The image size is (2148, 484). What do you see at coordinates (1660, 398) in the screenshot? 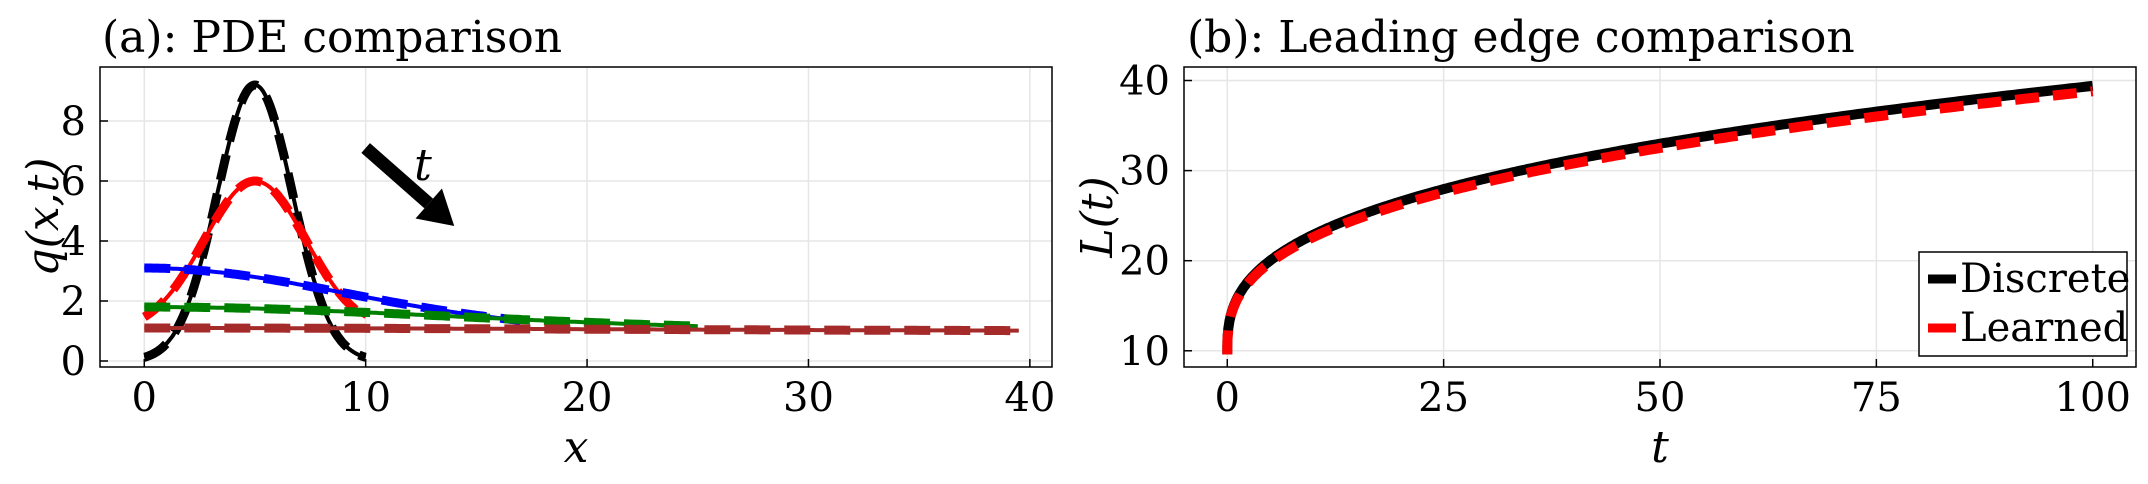
I see `panel-b-xtick-label: 50` at bounding box center [1660, 398].